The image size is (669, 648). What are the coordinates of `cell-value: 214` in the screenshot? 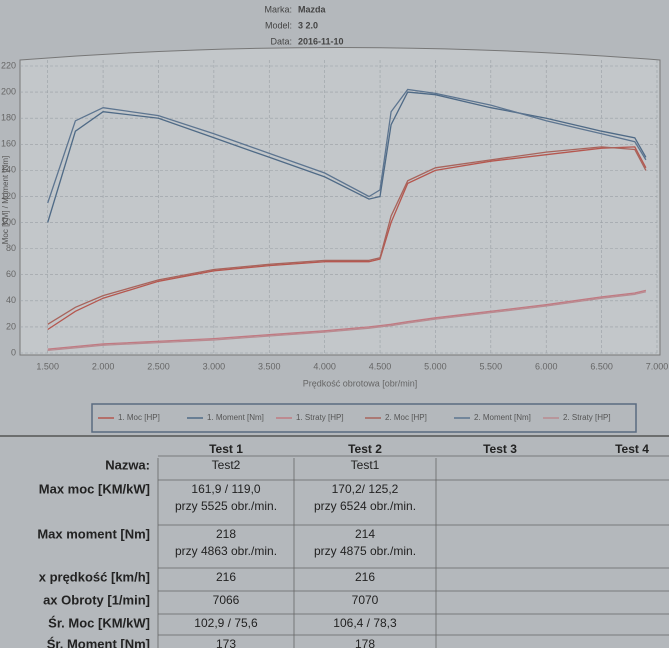 It's located at (365, 534).